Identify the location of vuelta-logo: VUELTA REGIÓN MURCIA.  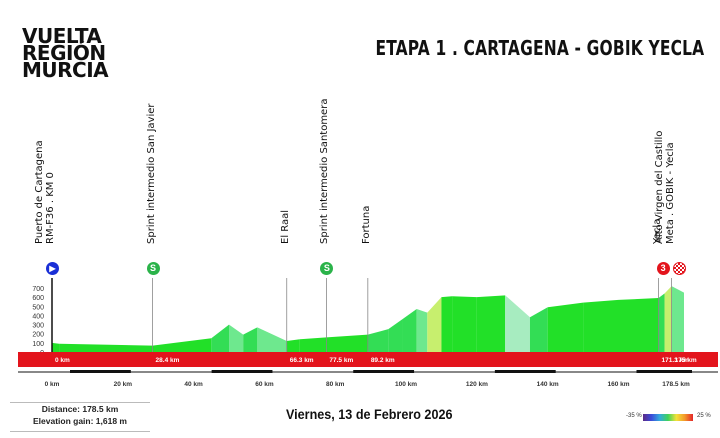
(82, 53).